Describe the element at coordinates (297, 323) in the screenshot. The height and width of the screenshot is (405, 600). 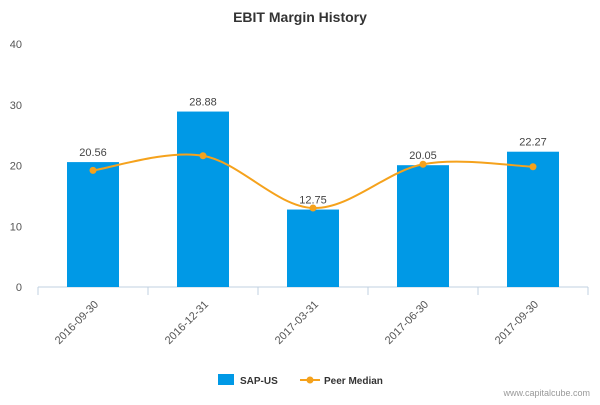
I see `x-tick-label: 2017-03-31` at that location.